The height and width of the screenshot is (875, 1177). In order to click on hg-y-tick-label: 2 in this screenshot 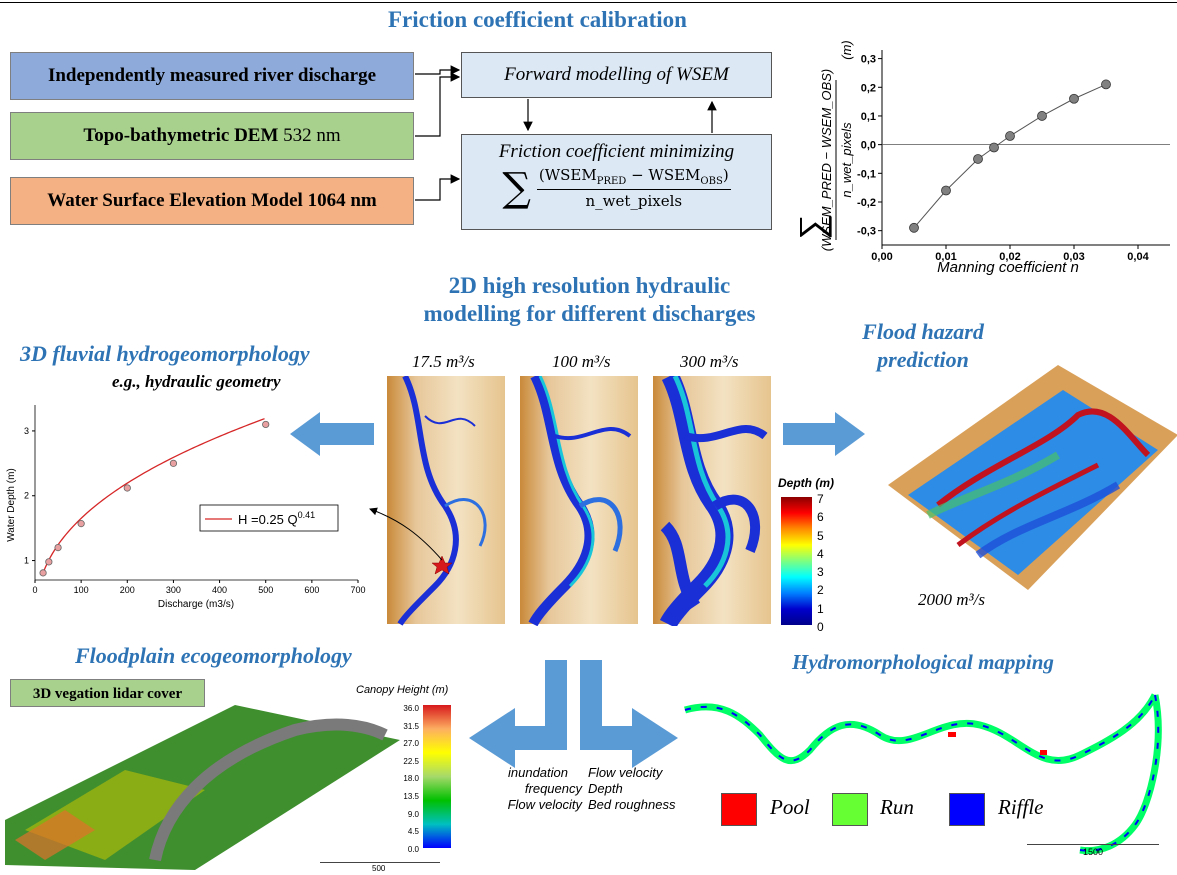, I will do `click(26, 496)`.